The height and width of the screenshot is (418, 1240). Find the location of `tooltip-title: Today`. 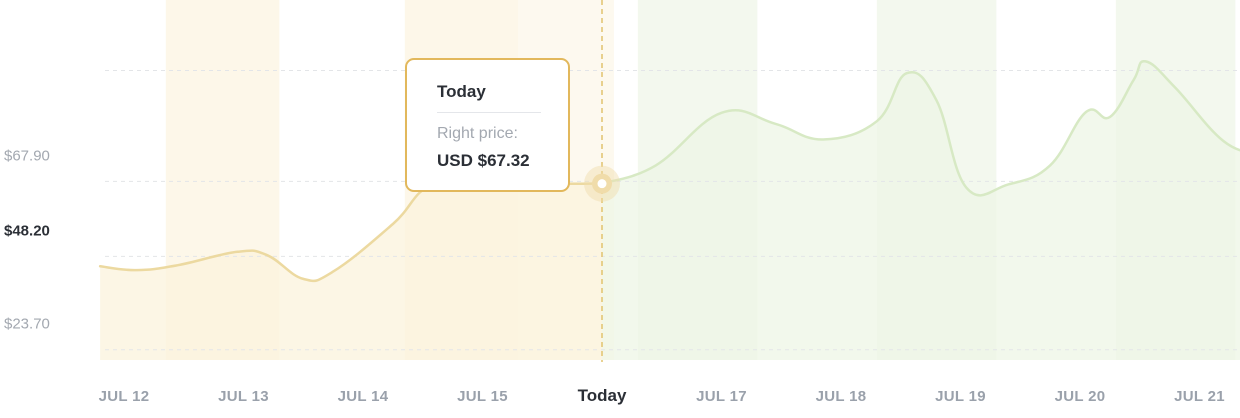

tooltip-title: Today is located at coordinates (461, 91).